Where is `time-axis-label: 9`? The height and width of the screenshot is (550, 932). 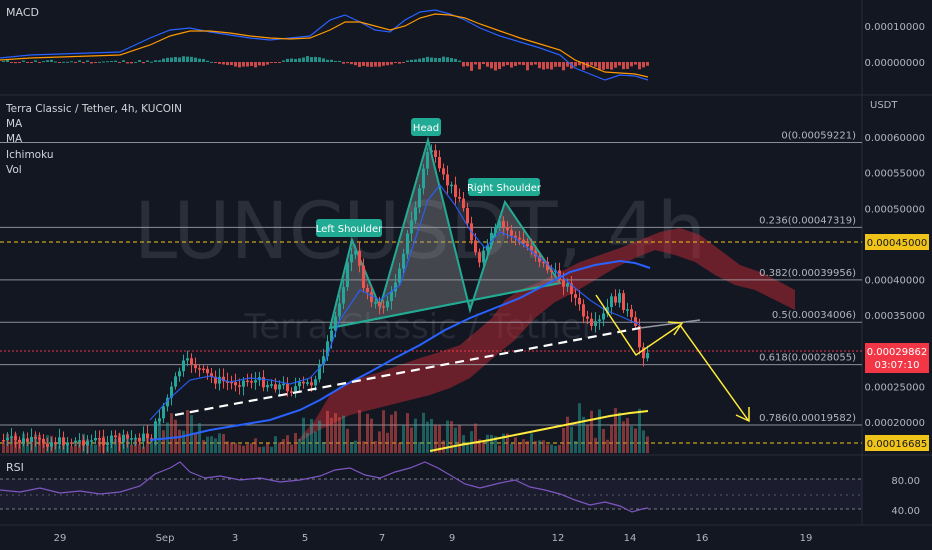
time-axis-label: 9 is located at coordinates (452, 538).